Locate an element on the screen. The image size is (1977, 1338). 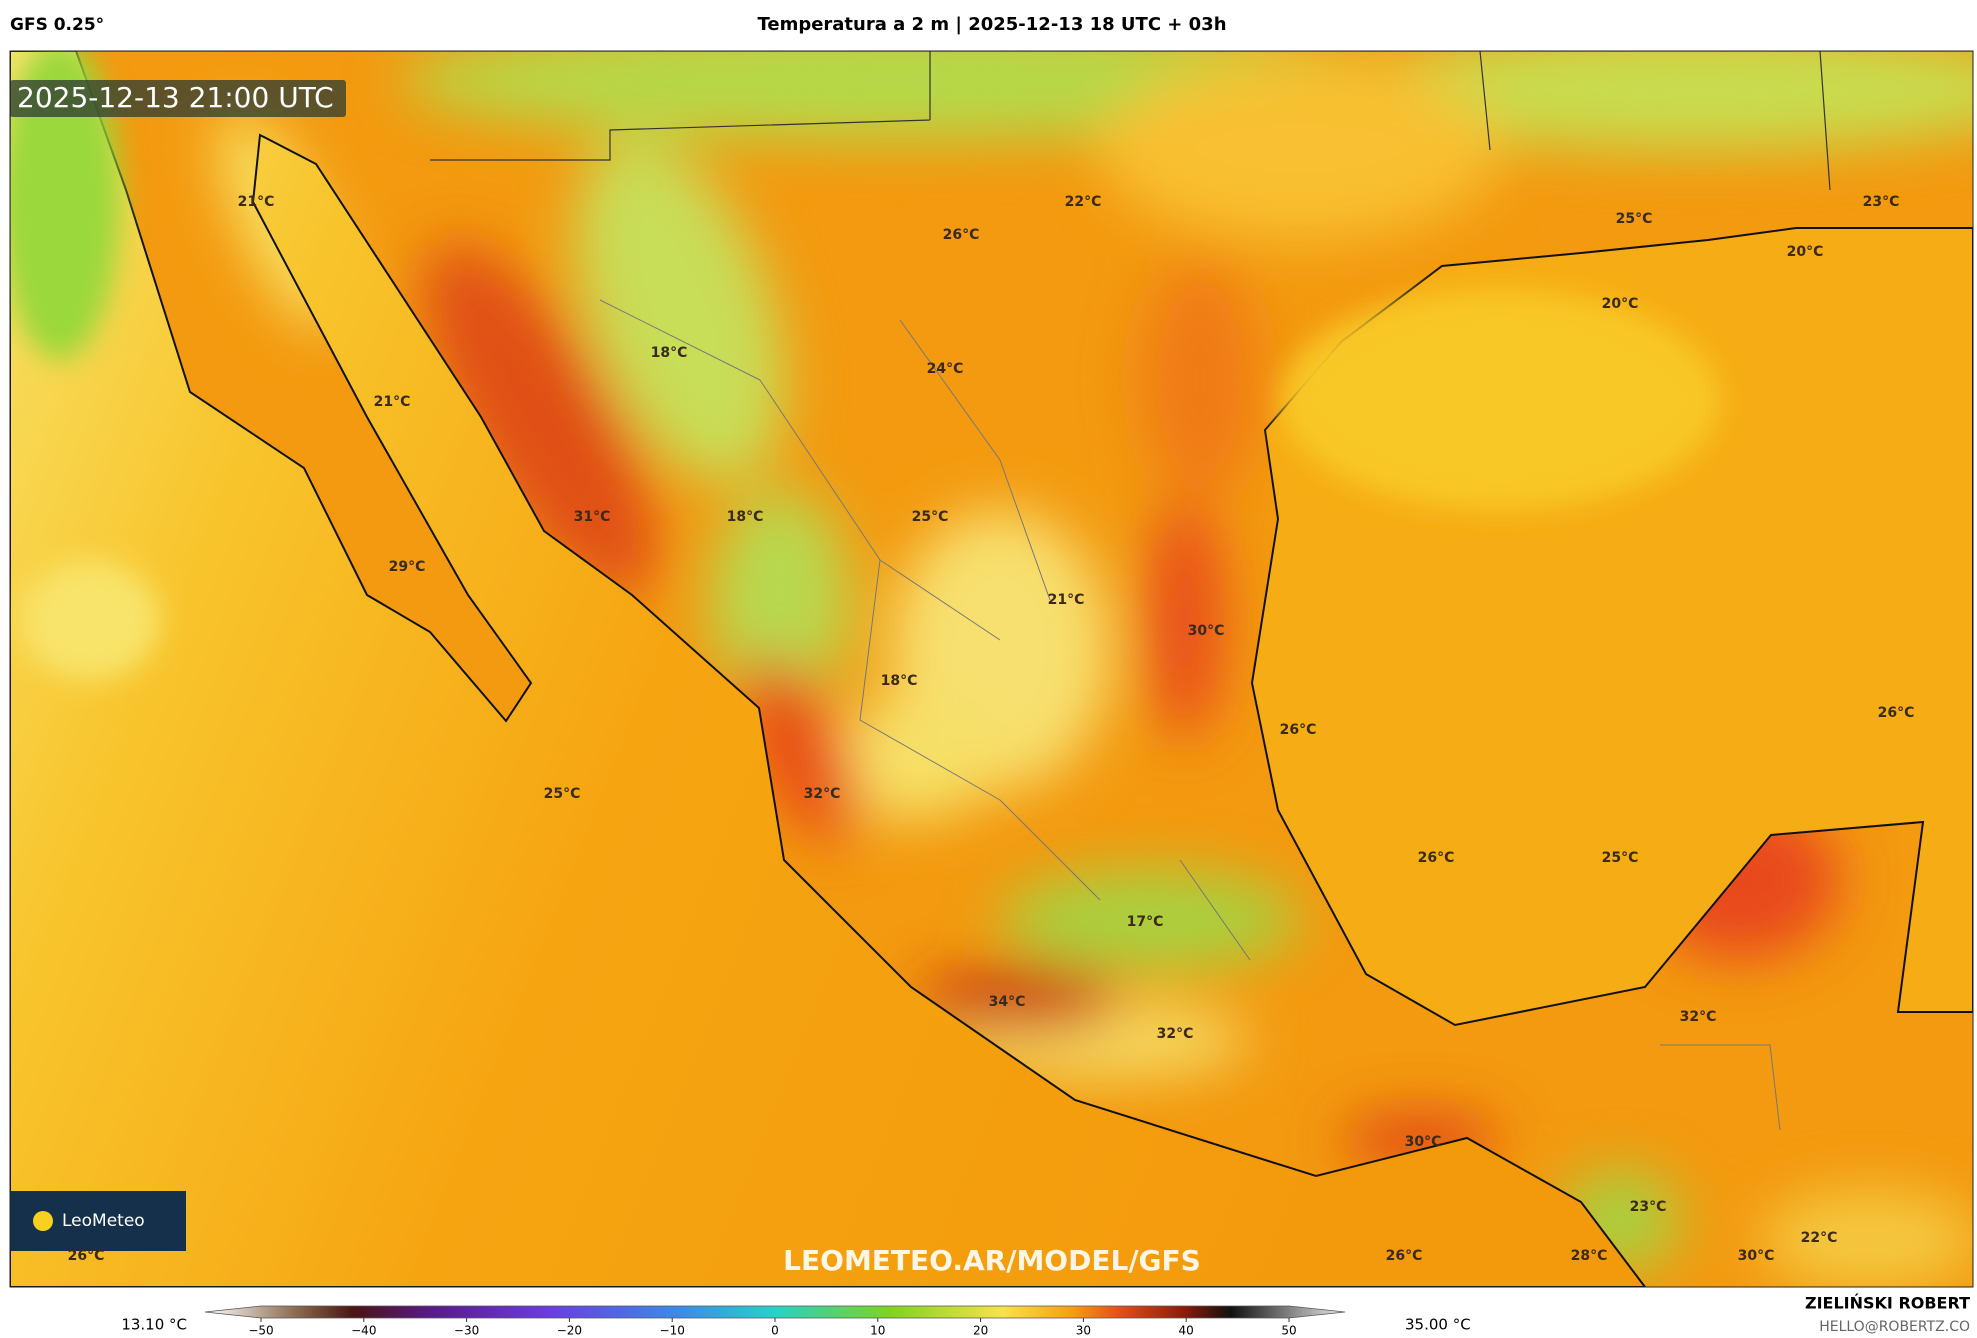
temperature-label: 29°C is located at coordinates (407, 567).